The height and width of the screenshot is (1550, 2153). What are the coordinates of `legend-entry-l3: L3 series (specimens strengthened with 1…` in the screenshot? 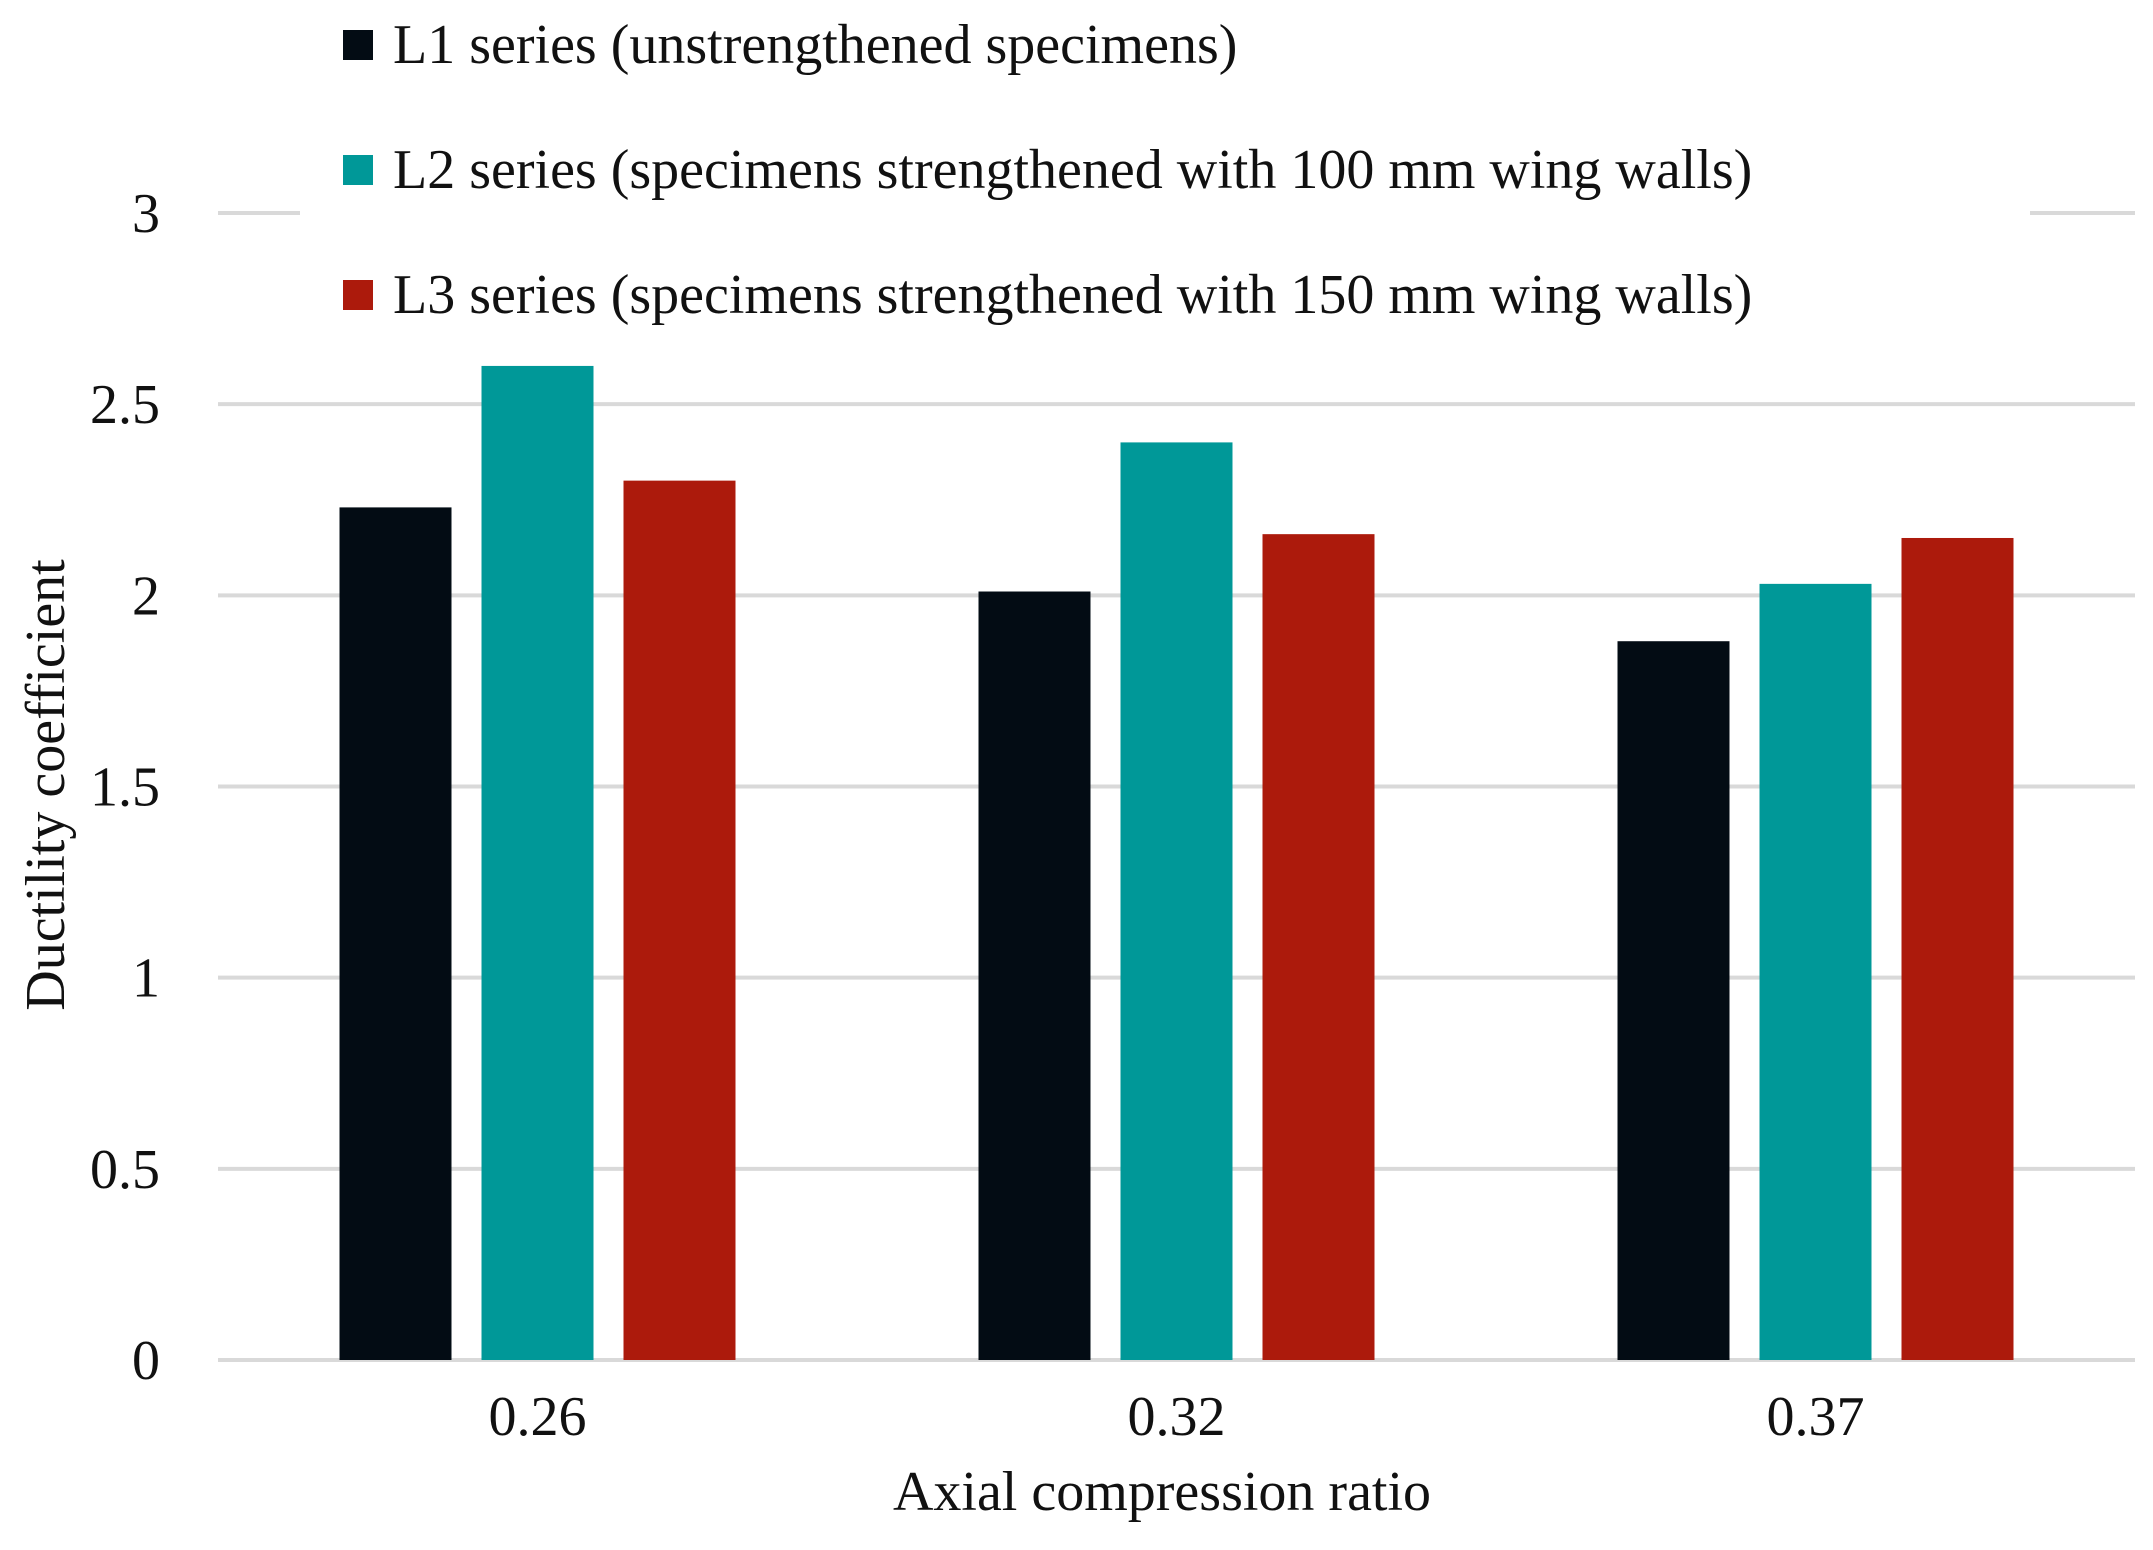 It's located at (1047, 295).